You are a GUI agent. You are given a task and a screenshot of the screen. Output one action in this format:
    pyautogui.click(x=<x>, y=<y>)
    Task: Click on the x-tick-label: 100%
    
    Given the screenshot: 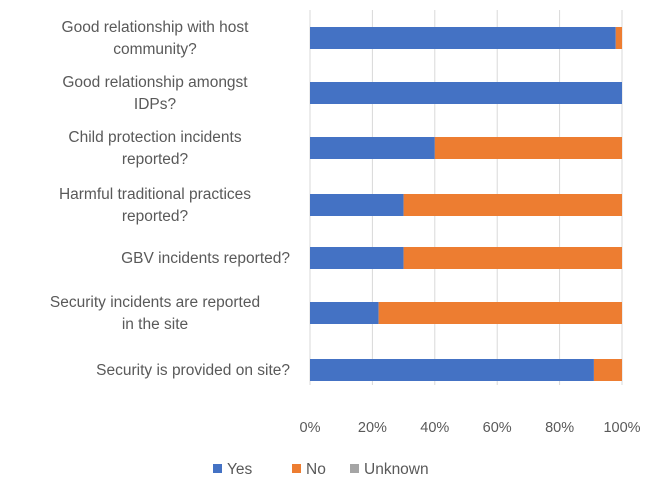 What is the action you would take?
    pyautogui.click(x=621, y=428)
    